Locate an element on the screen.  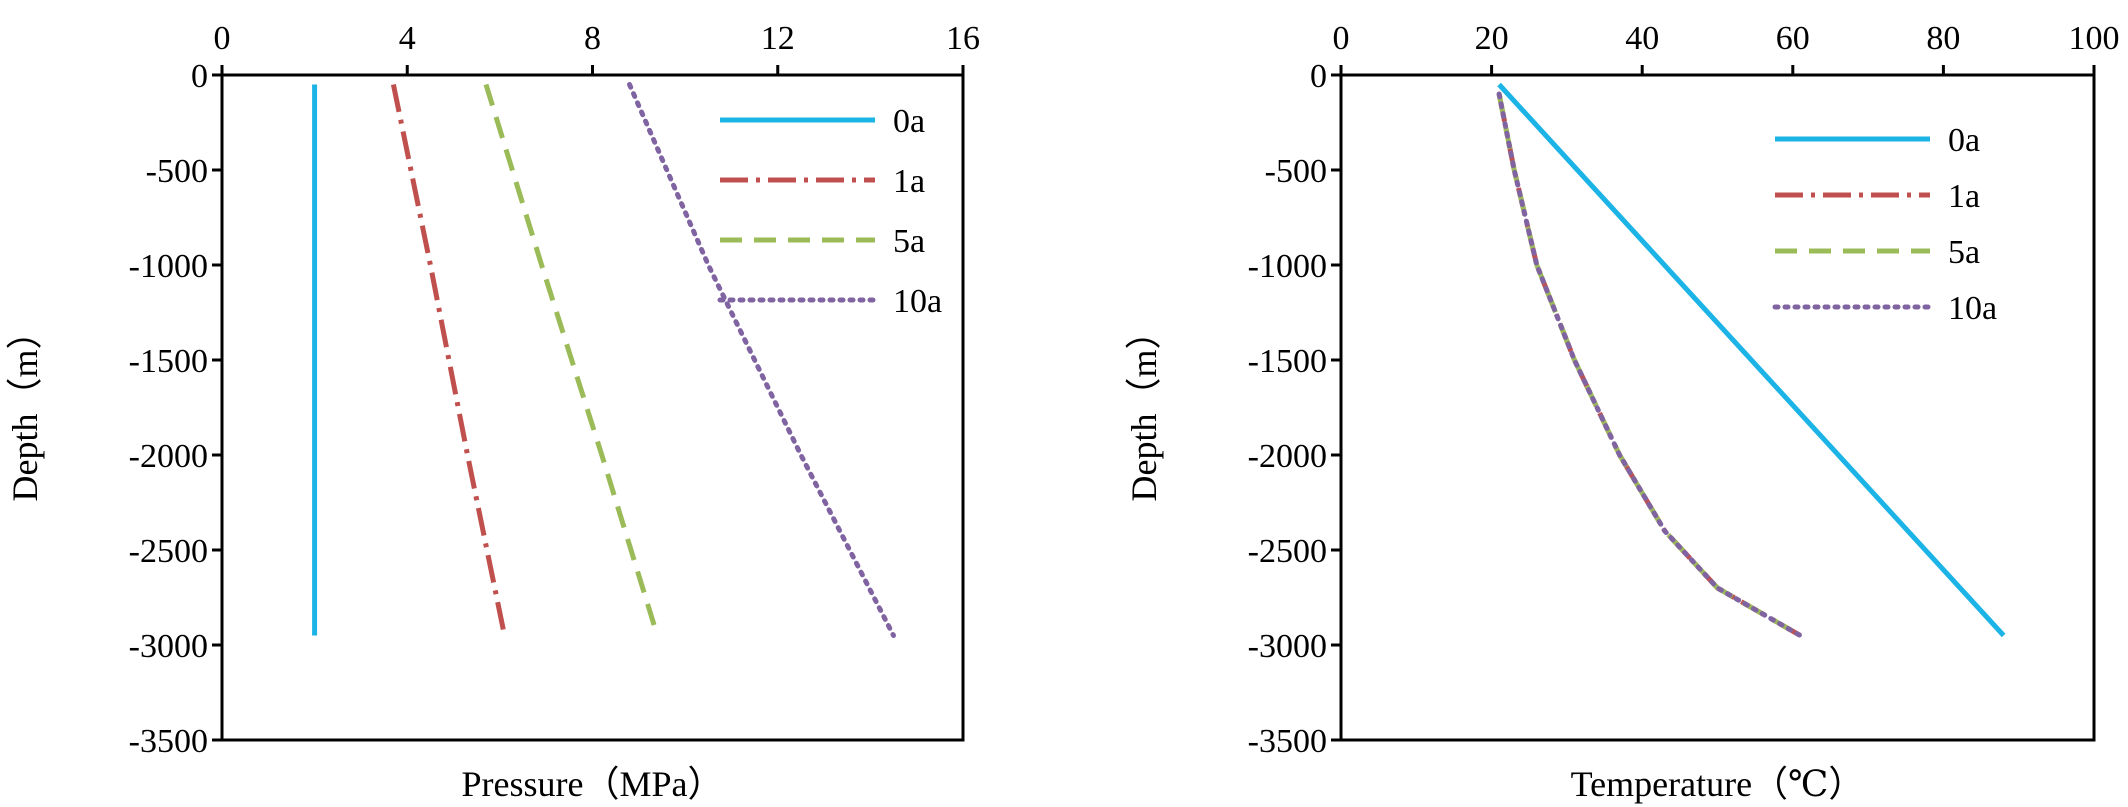
x-tick-label: 4 is located at coordinates (407, 38).